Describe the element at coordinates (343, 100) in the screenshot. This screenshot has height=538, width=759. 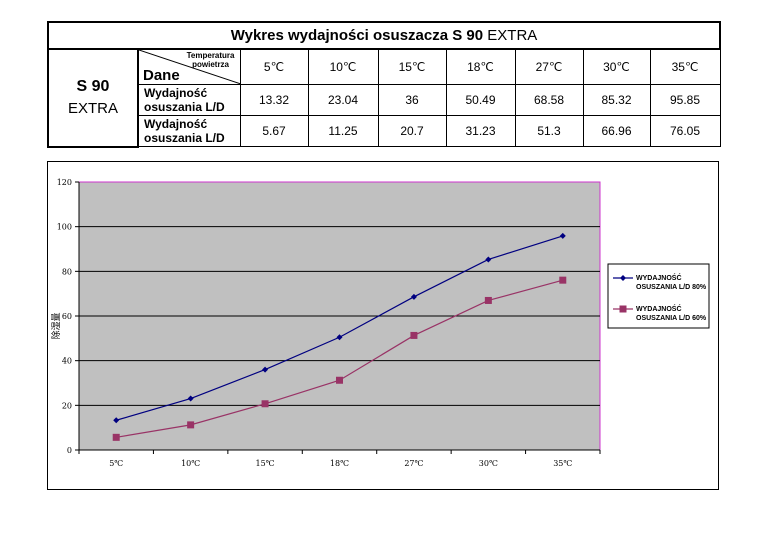
I see `table-cell: 23.04` at that location.